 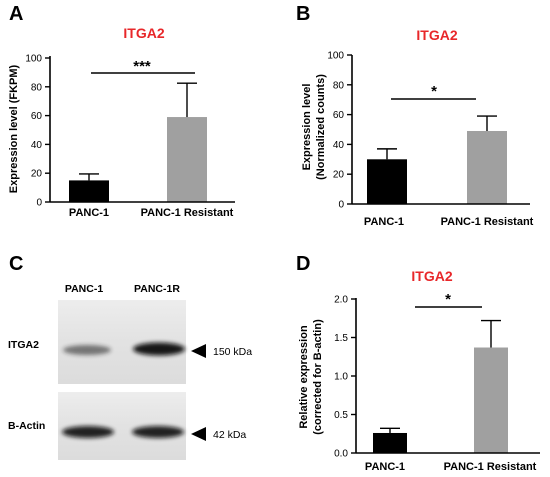 I want to click on chart-d-category-0: PANC-1, so click(x=385, y=467).